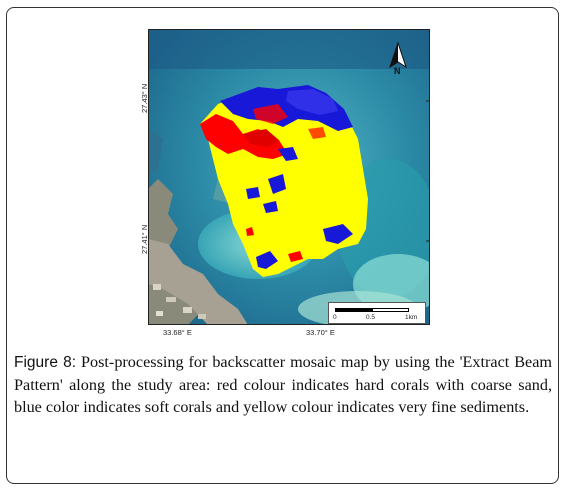 This screenshot has width=567, height=492. What do you see at coordinates (398, 55) in the screenshot?
I see `north-arrow-icon` at bounding box center [398, 55].